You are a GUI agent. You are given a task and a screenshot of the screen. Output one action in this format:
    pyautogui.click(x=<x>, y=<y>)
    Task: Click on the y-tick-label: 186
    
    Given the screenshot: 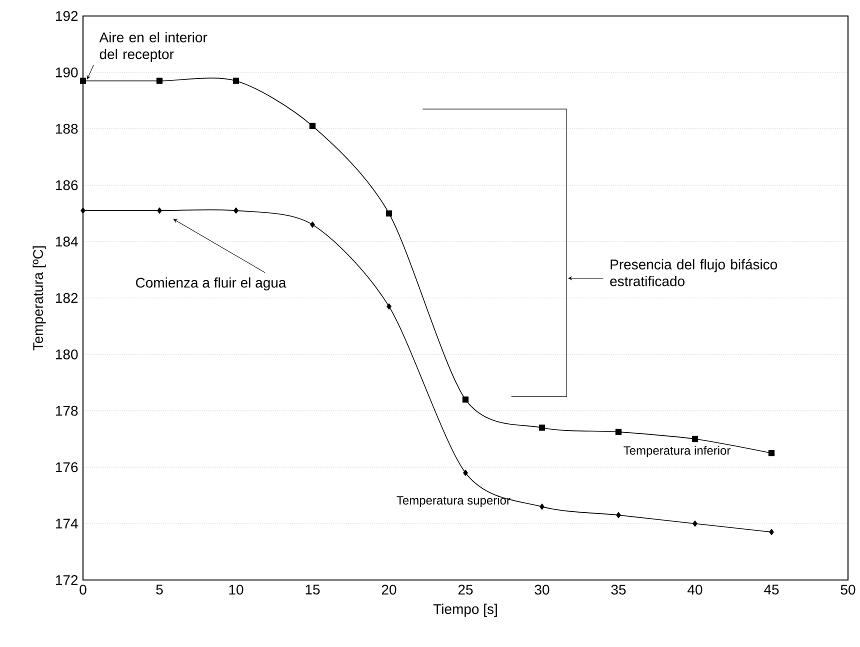 What is the action you would take?
    pyautogui.click(x=67, y=185)
    